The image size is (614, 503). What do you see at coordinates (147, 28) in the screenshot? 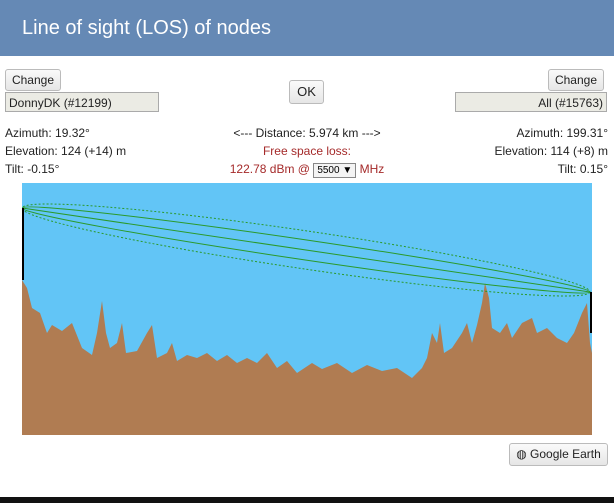
I see `title: Line of sight (LOS) of nodes` at bounding box center [147, 28].